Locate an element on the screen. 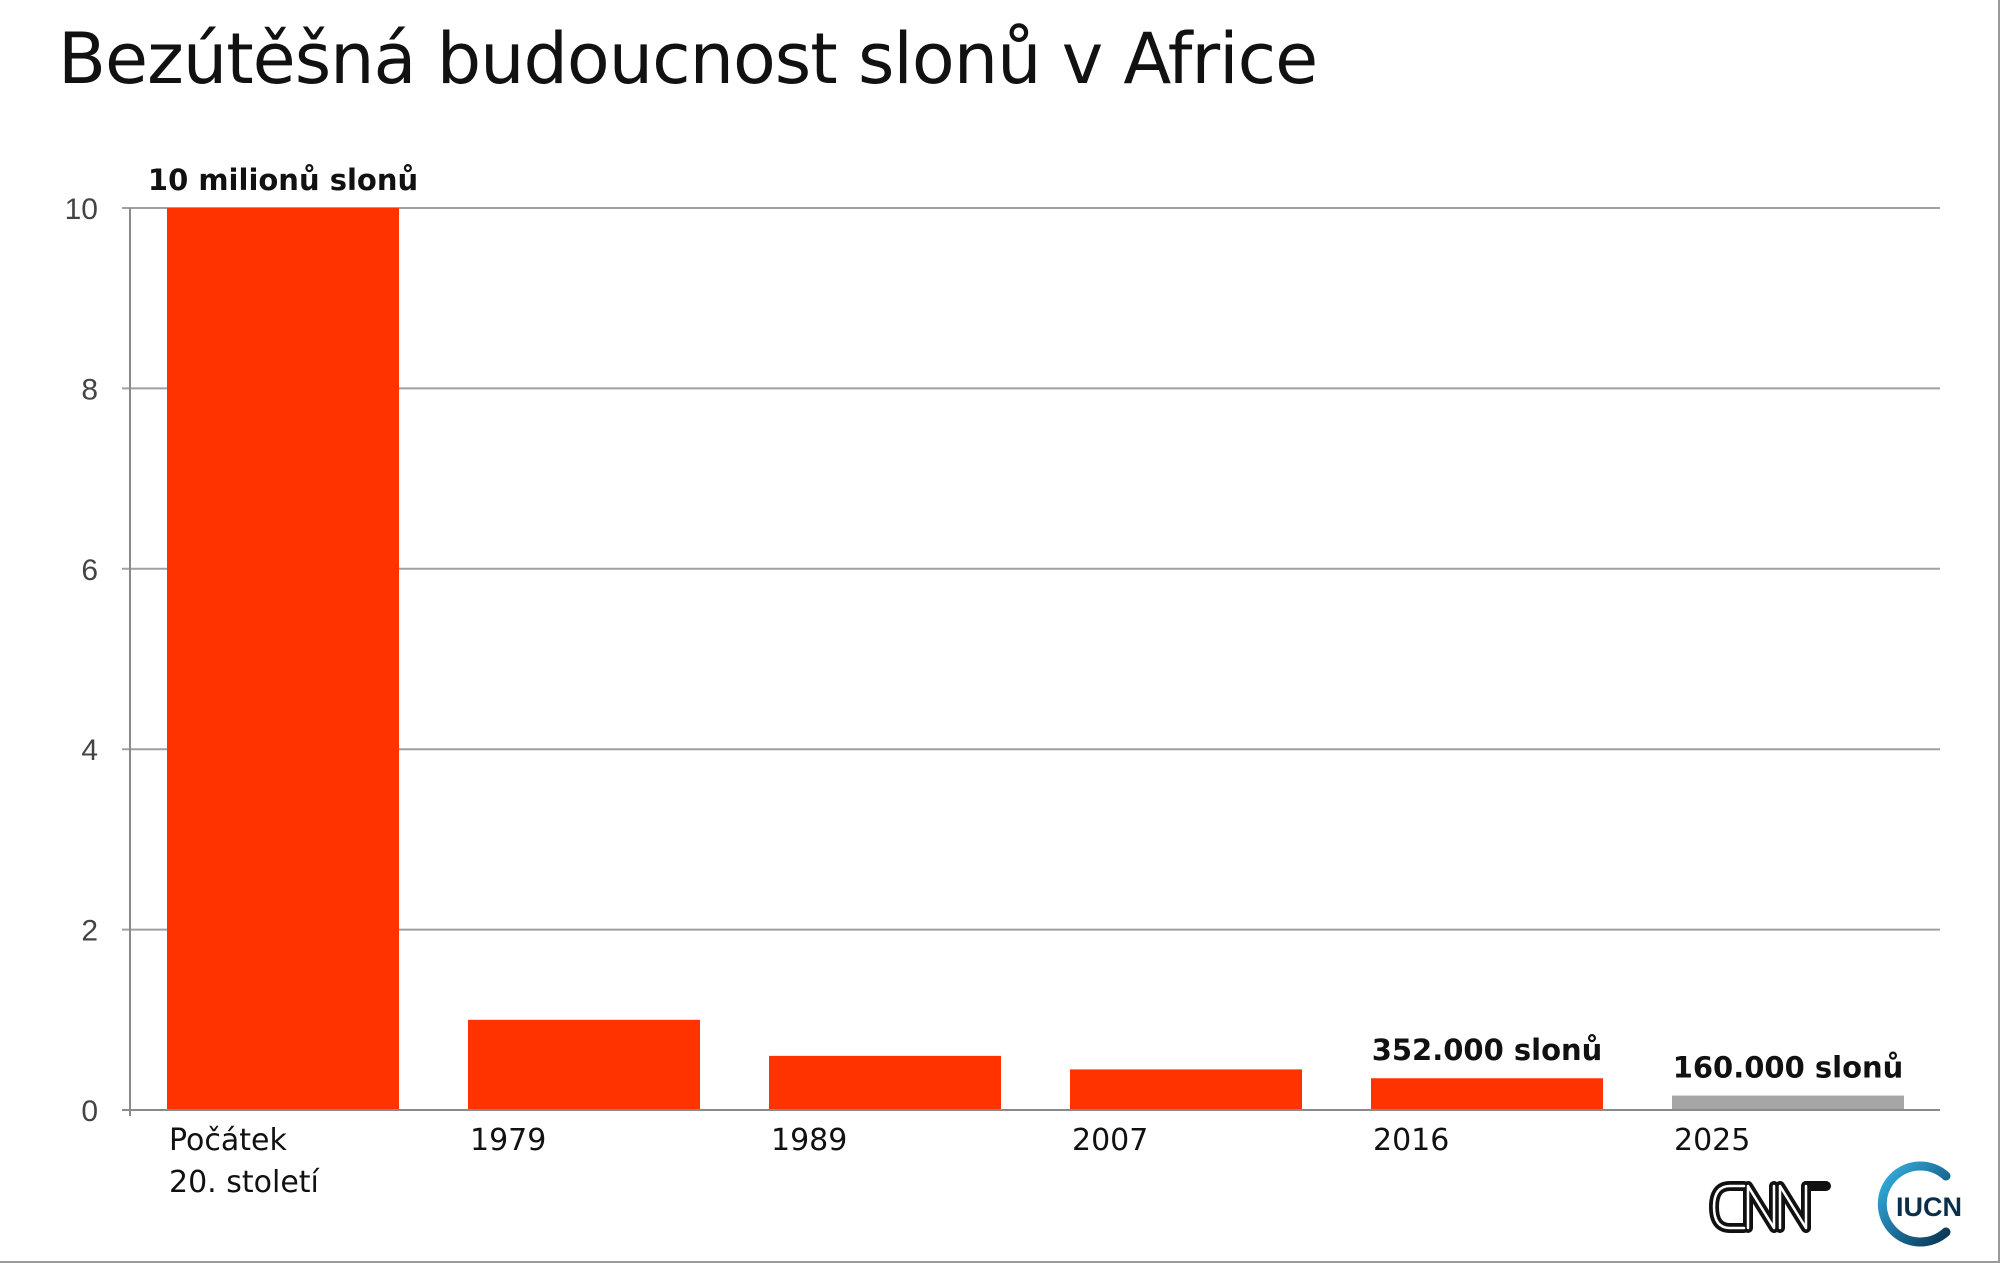 Image resolution: width=2000 pixels, height=1263 pixels. y-tick-label: 2 is located at coordinates (89, 931).